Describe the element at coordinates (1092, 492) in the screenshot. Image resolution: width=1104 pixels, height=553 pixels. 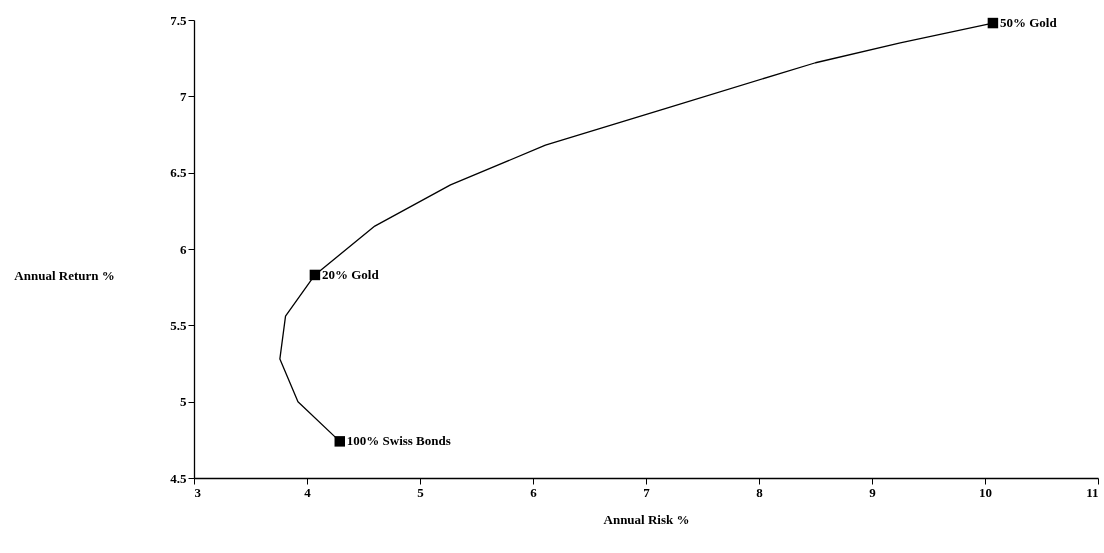
I see `x-tick-label: 11` at that location.